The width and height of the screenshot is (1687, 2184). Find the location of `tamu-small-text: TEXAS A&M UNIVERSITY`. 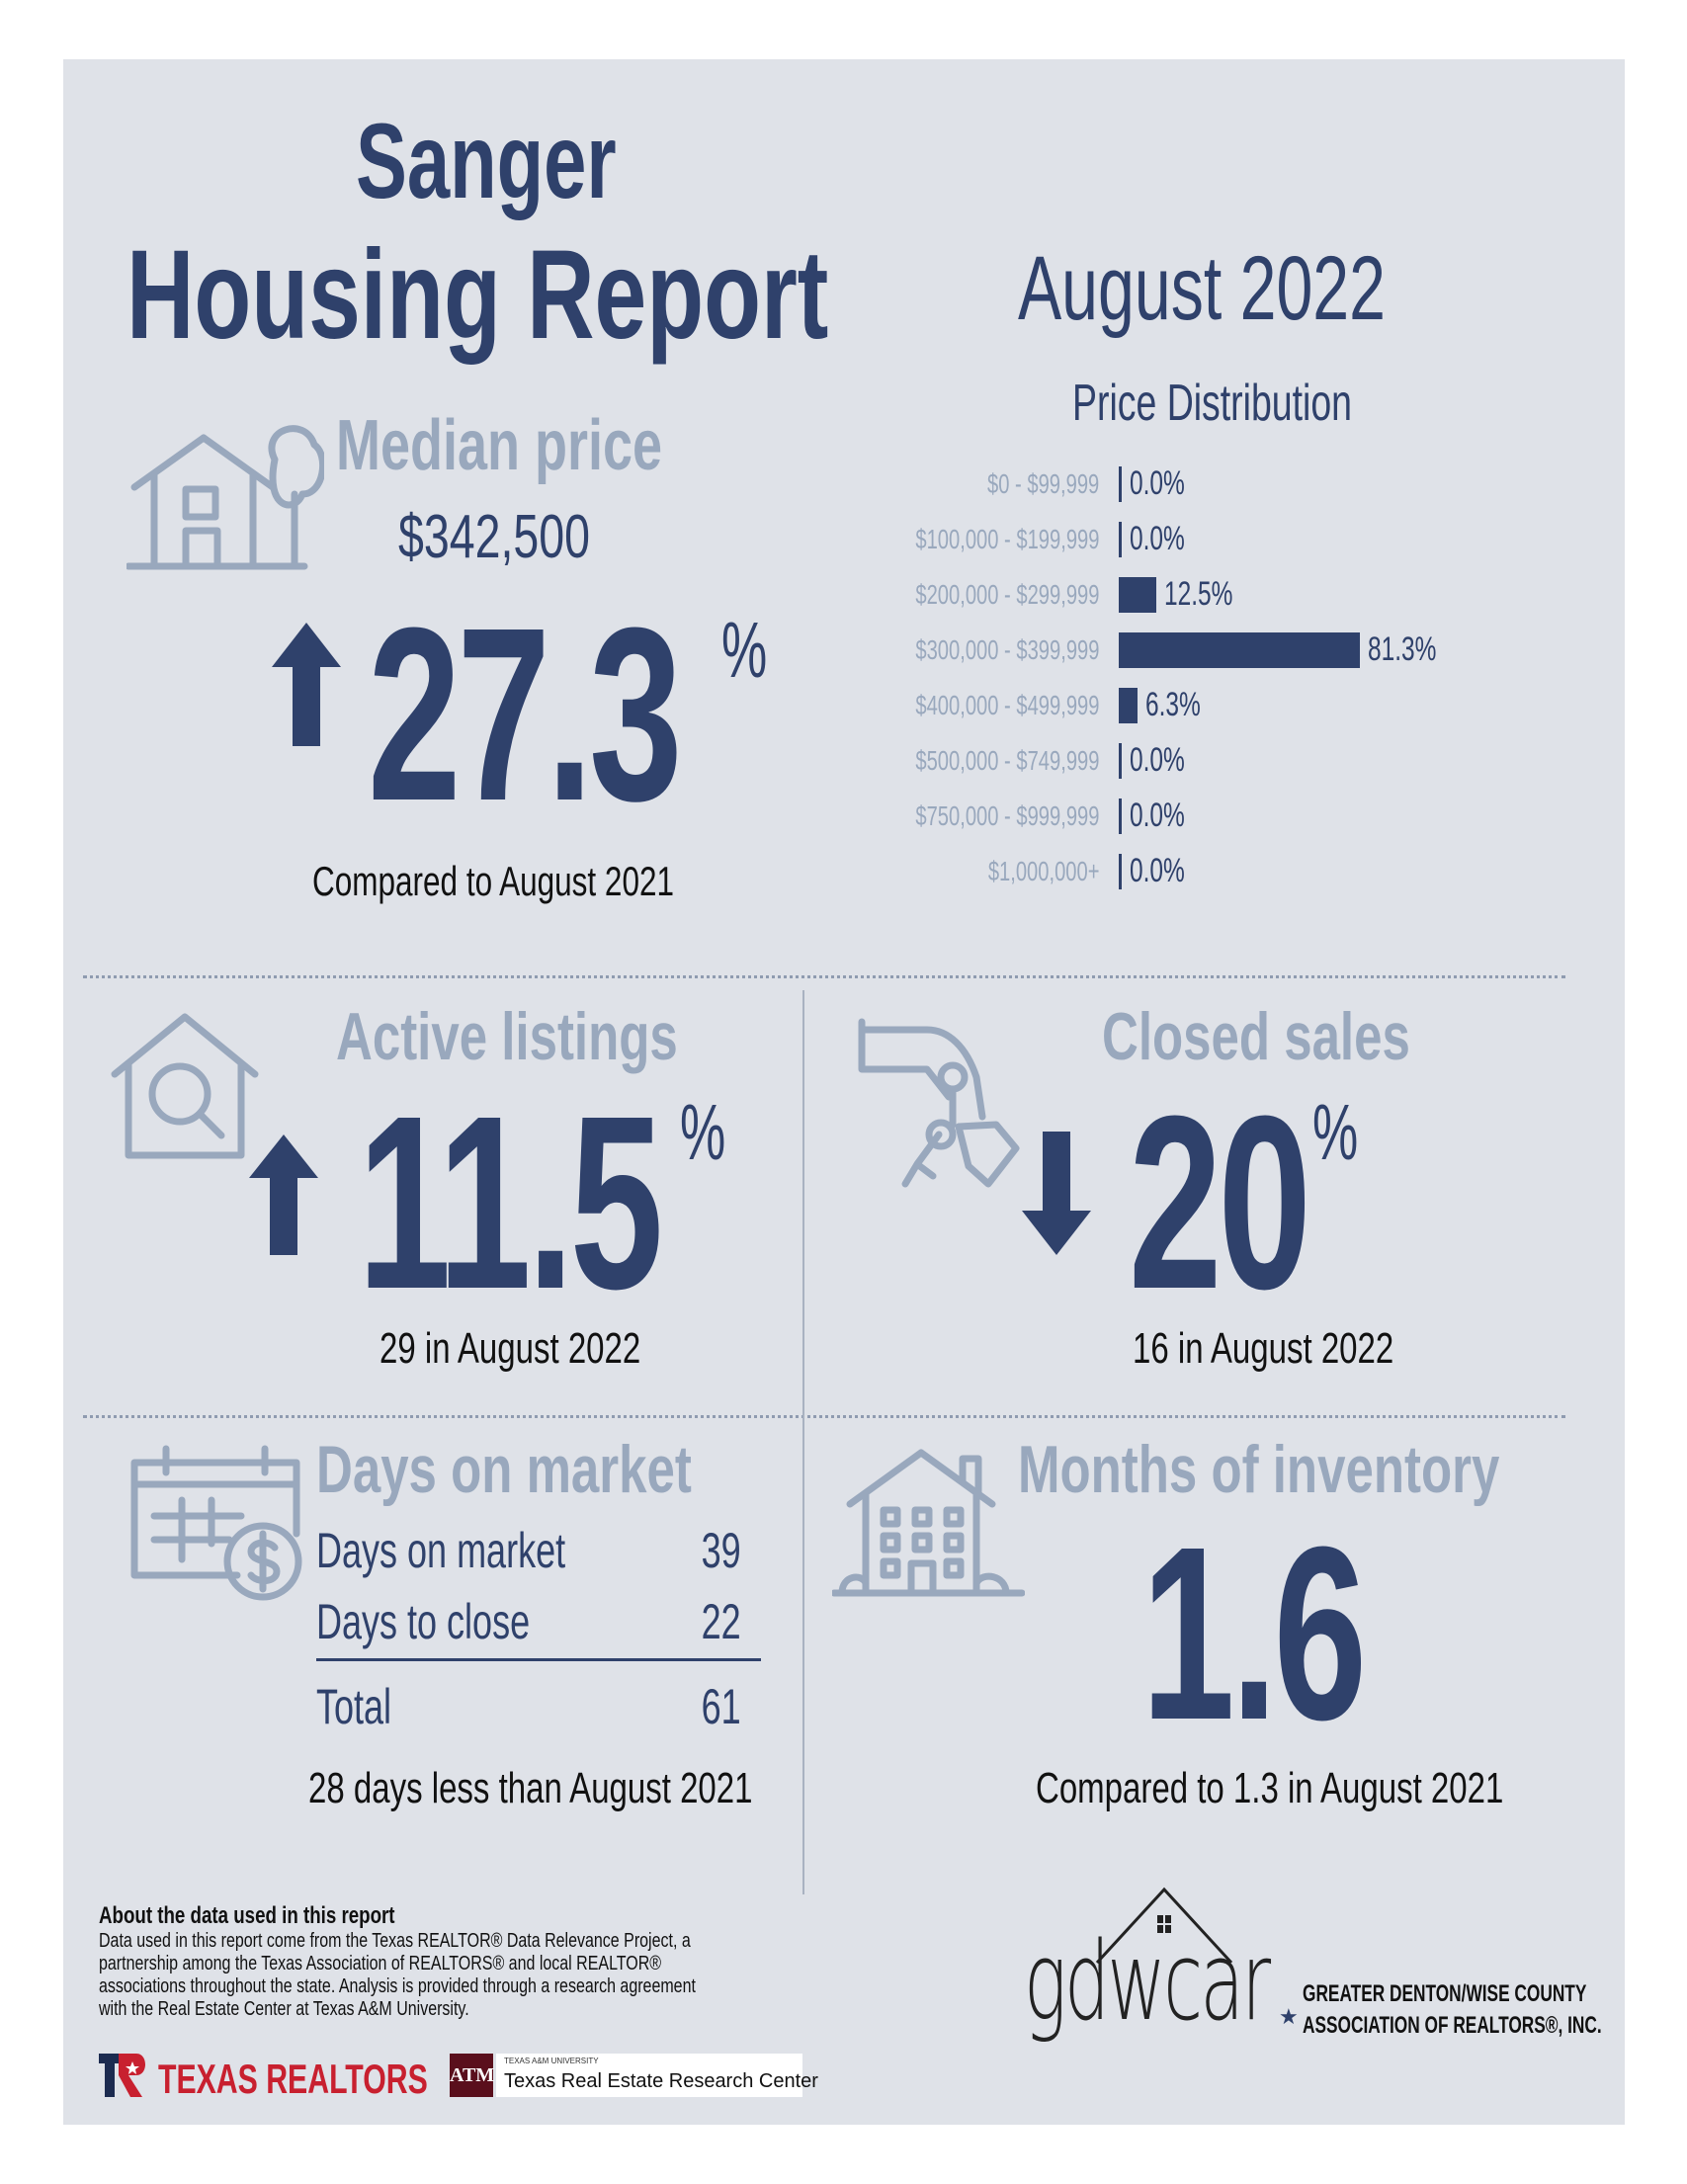

tamu-small-text: TEXAS A&M UNIVERSITY is located at coordinates (551, 2061).